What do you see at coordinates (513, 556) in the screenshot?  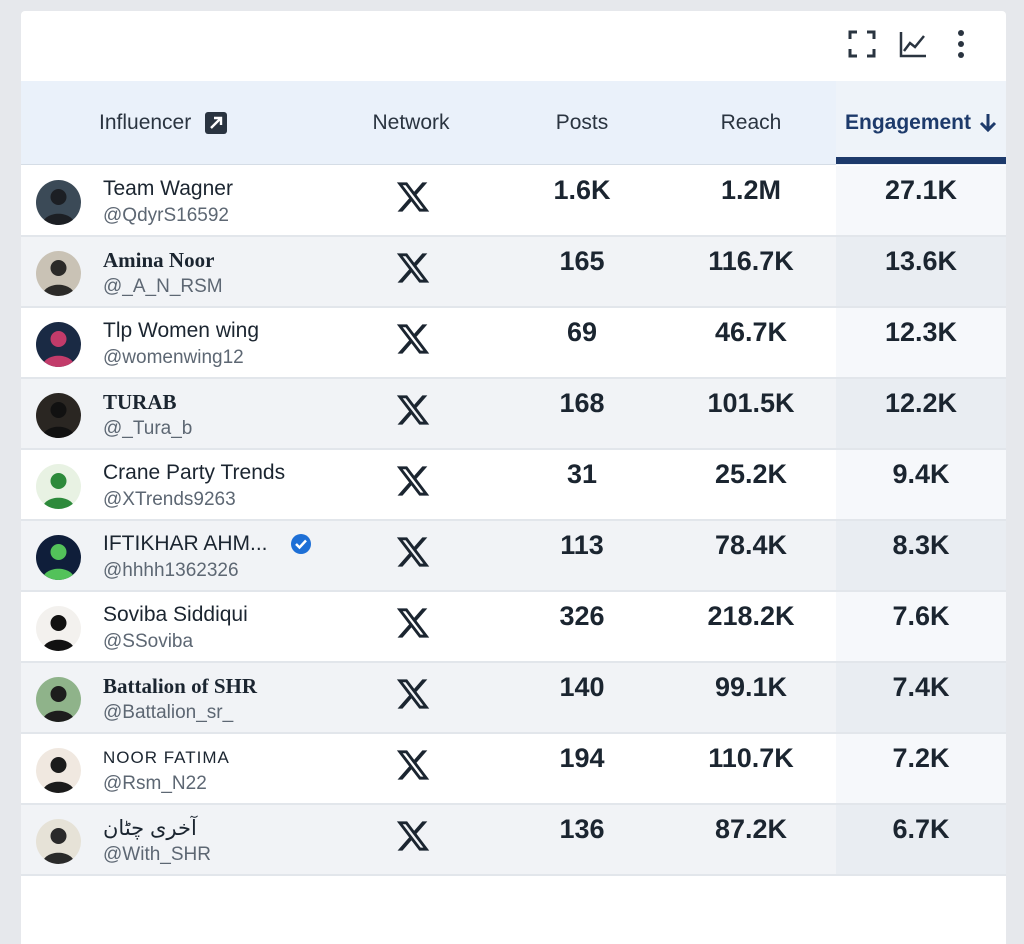 I see `table-row: IFTIKHAR AHM... @hhhh1362326 113 78.4K 8.3K` at bounding box center [513, 556].